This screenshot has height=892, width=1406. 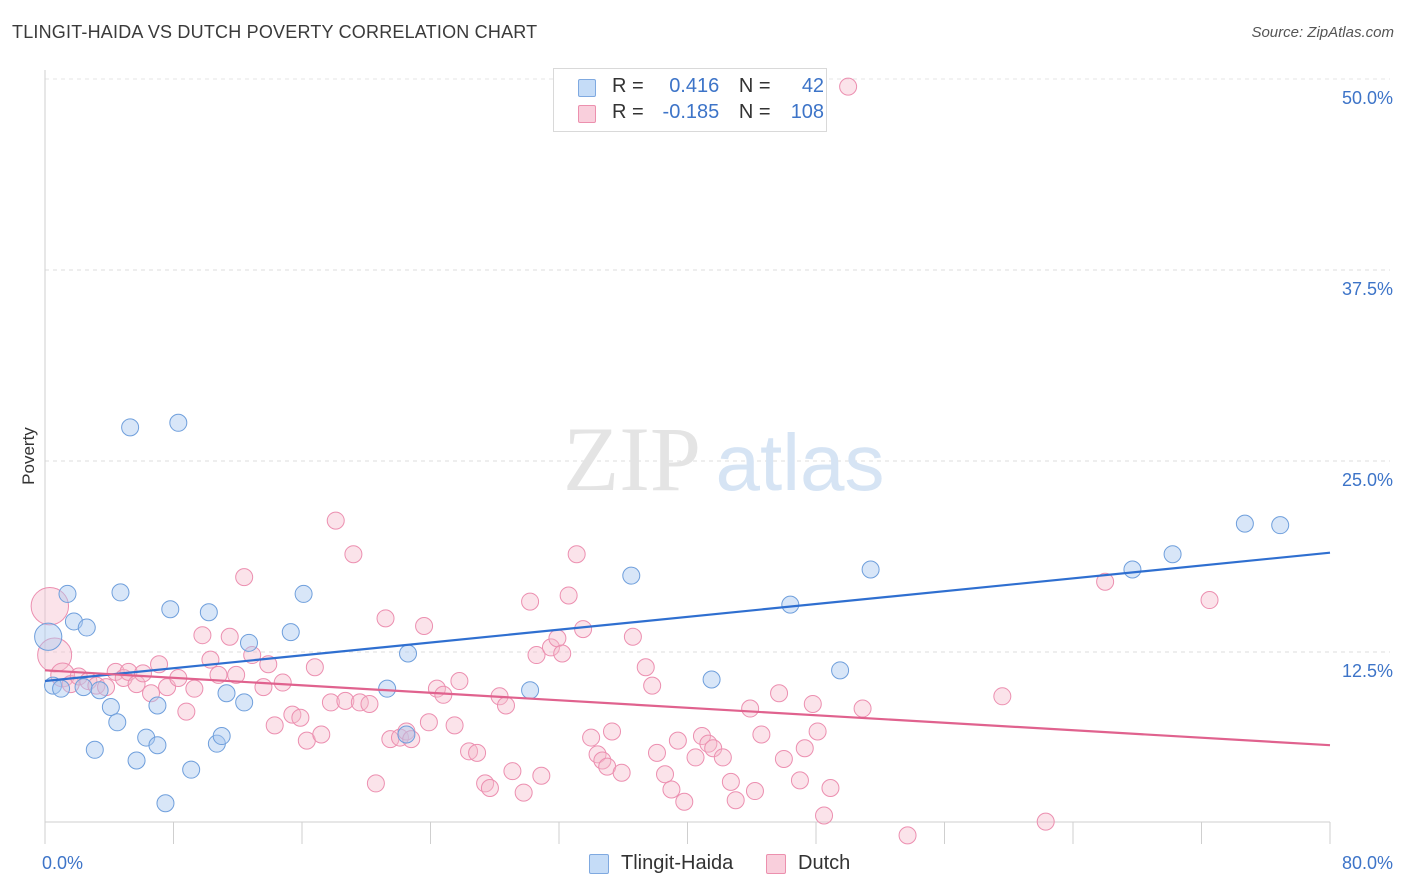 What do you see at coordinates (28, 456) in the screenshot?
I see `y-axis-label: Poverty` at bounding box center [28, 456].